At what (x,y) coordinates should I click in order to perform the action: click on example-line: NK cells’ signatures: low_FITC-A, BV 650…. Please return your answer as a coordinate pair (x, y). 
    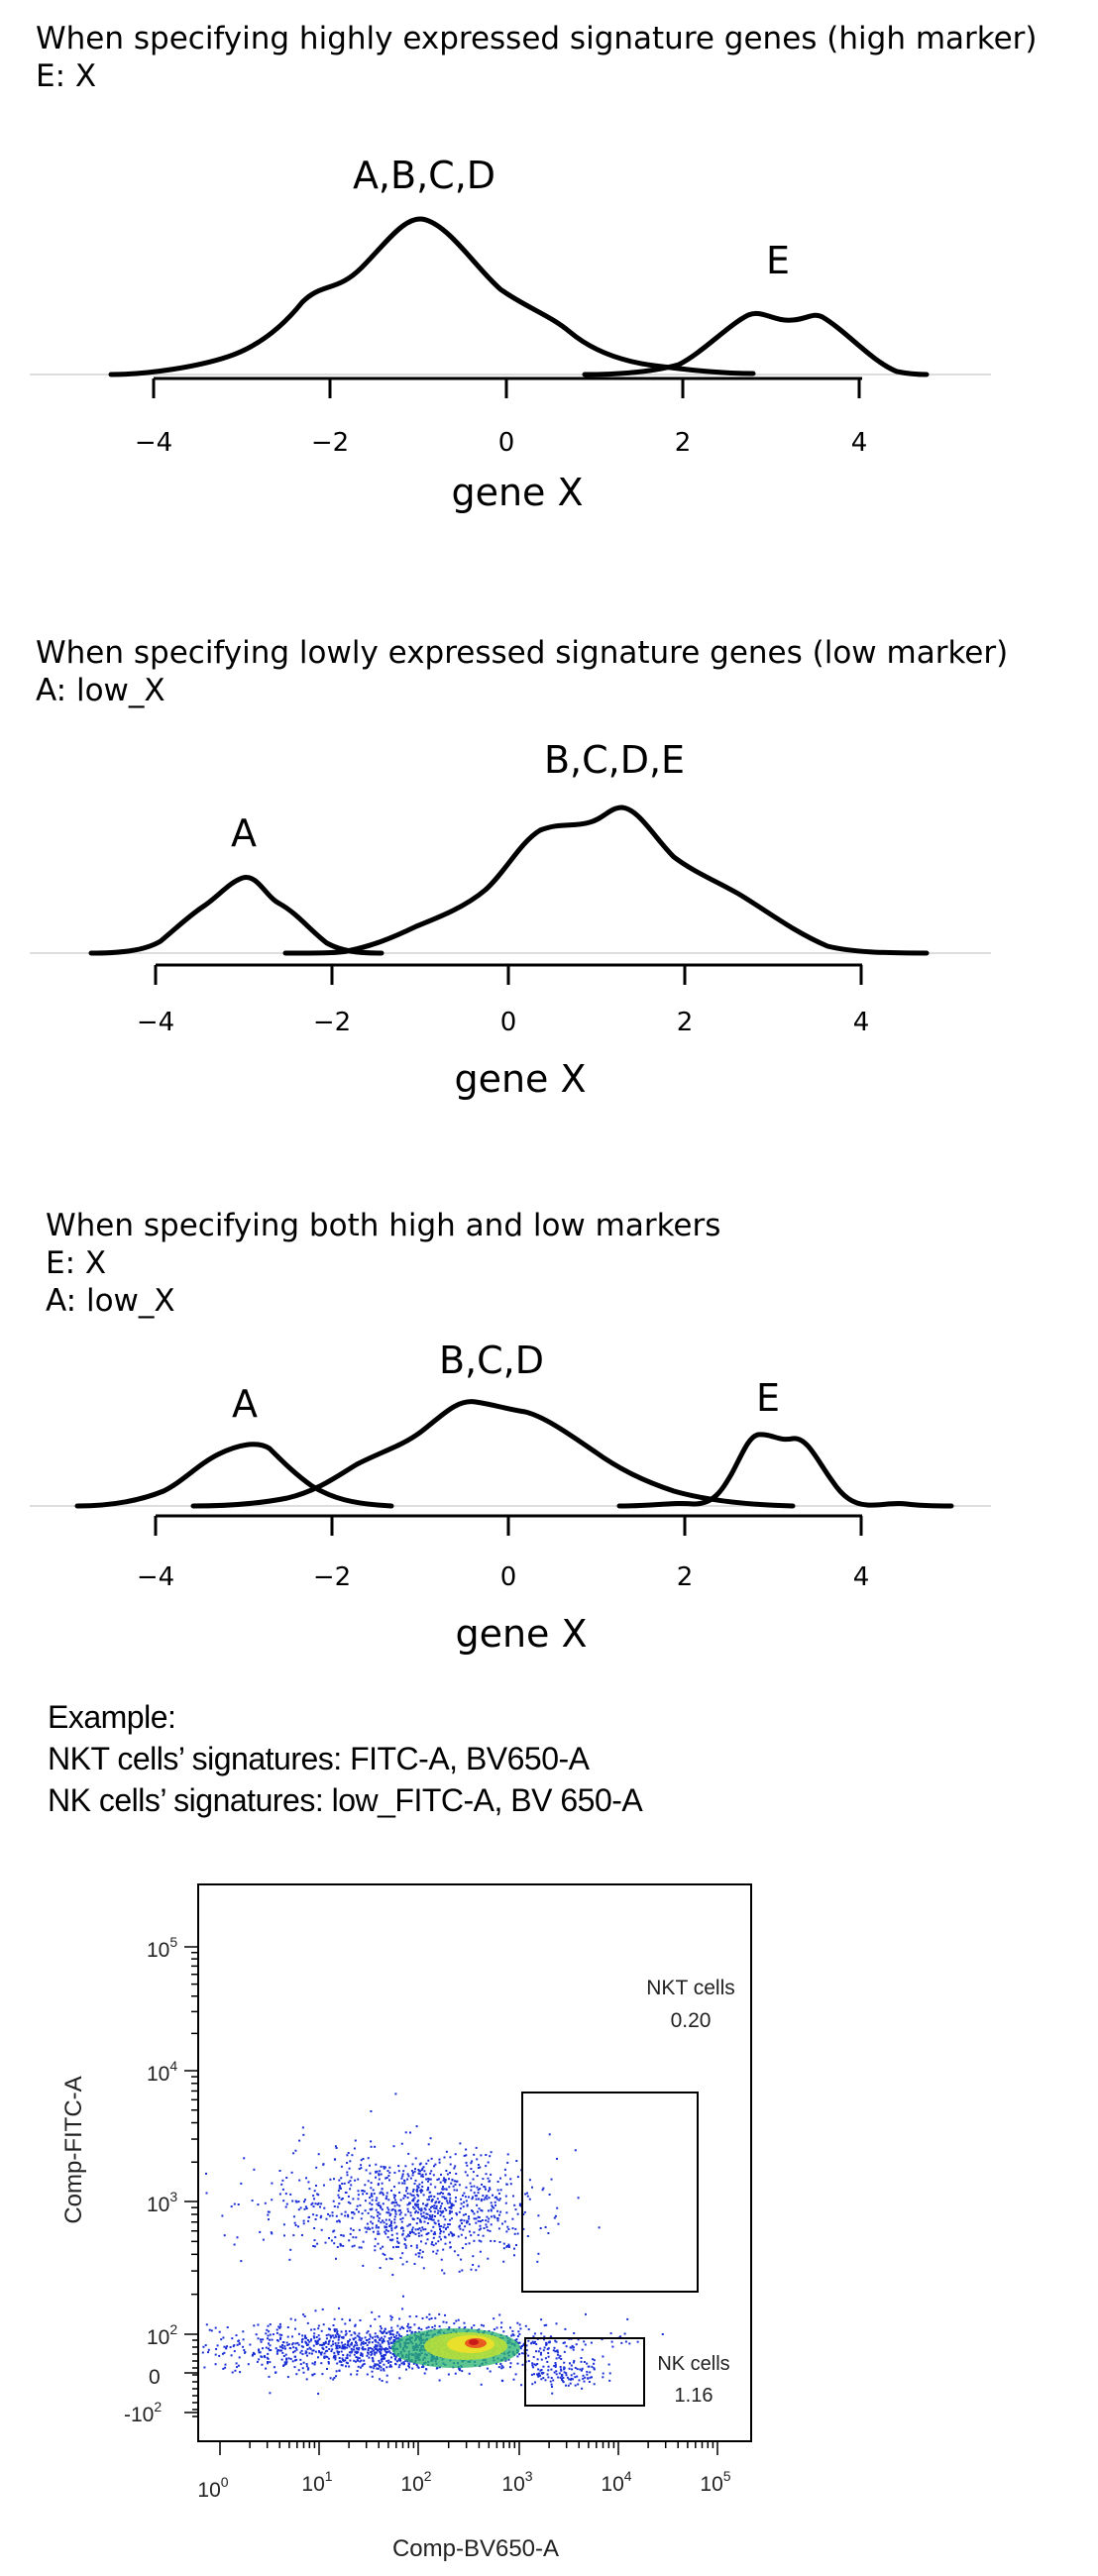
    Looking at the image, I should click on (345, 1800).